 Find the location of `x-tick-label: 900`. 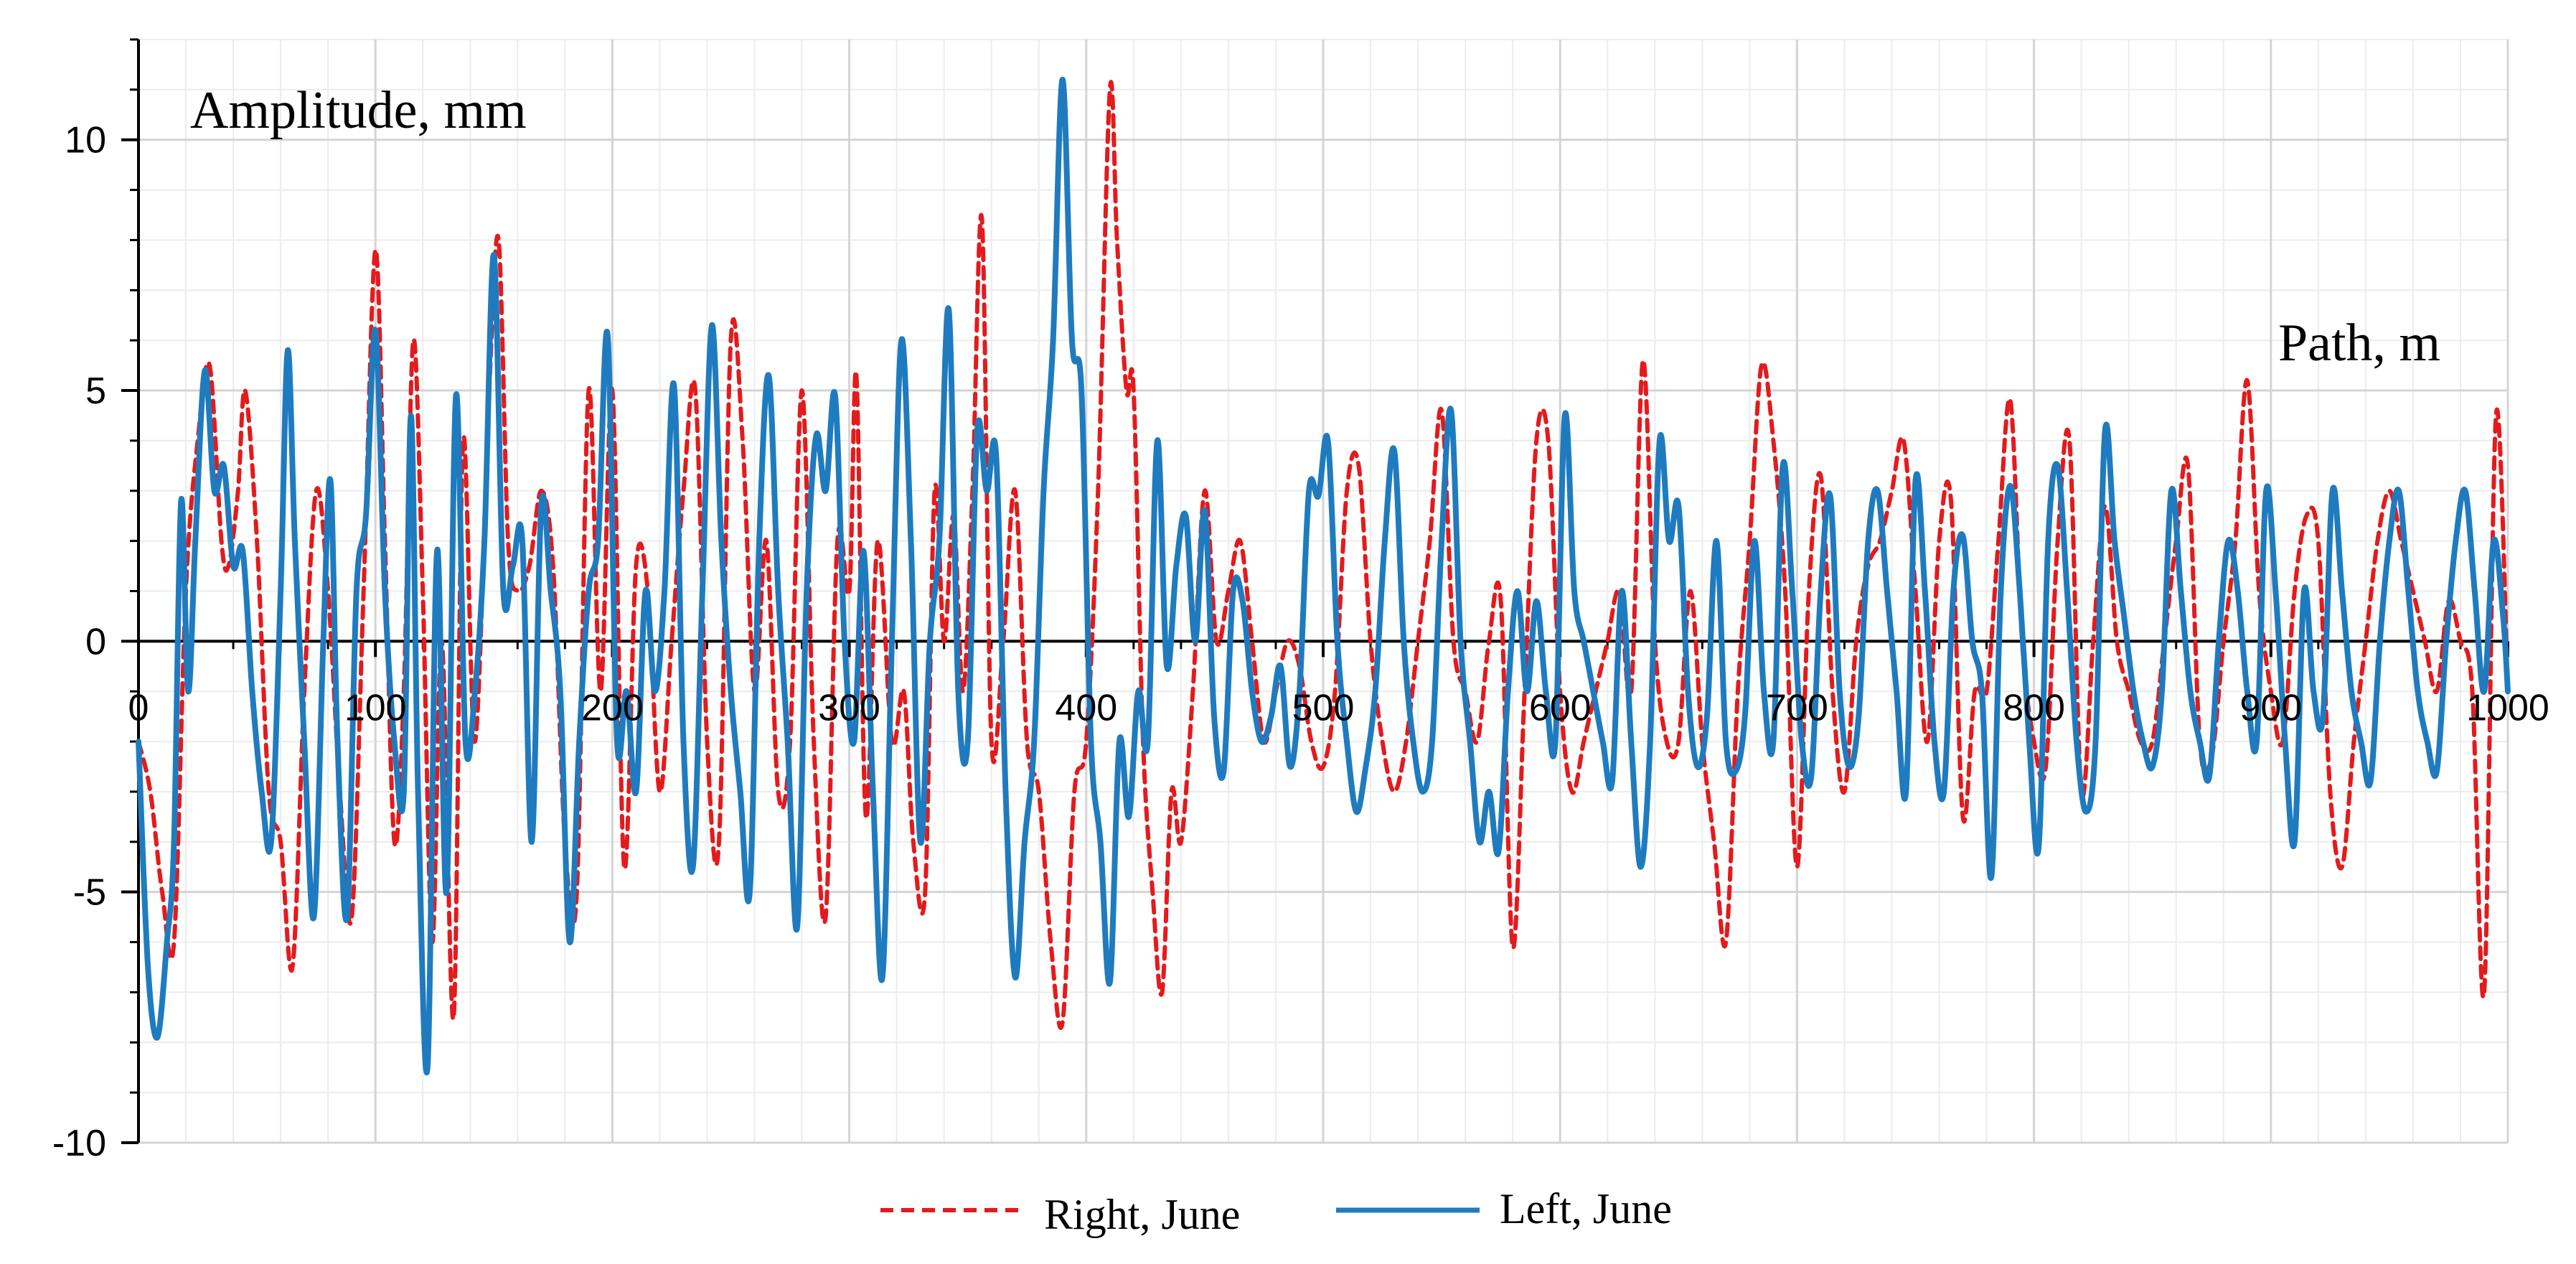

x-tick-label: 900 is located at coordinates (2270, 708).